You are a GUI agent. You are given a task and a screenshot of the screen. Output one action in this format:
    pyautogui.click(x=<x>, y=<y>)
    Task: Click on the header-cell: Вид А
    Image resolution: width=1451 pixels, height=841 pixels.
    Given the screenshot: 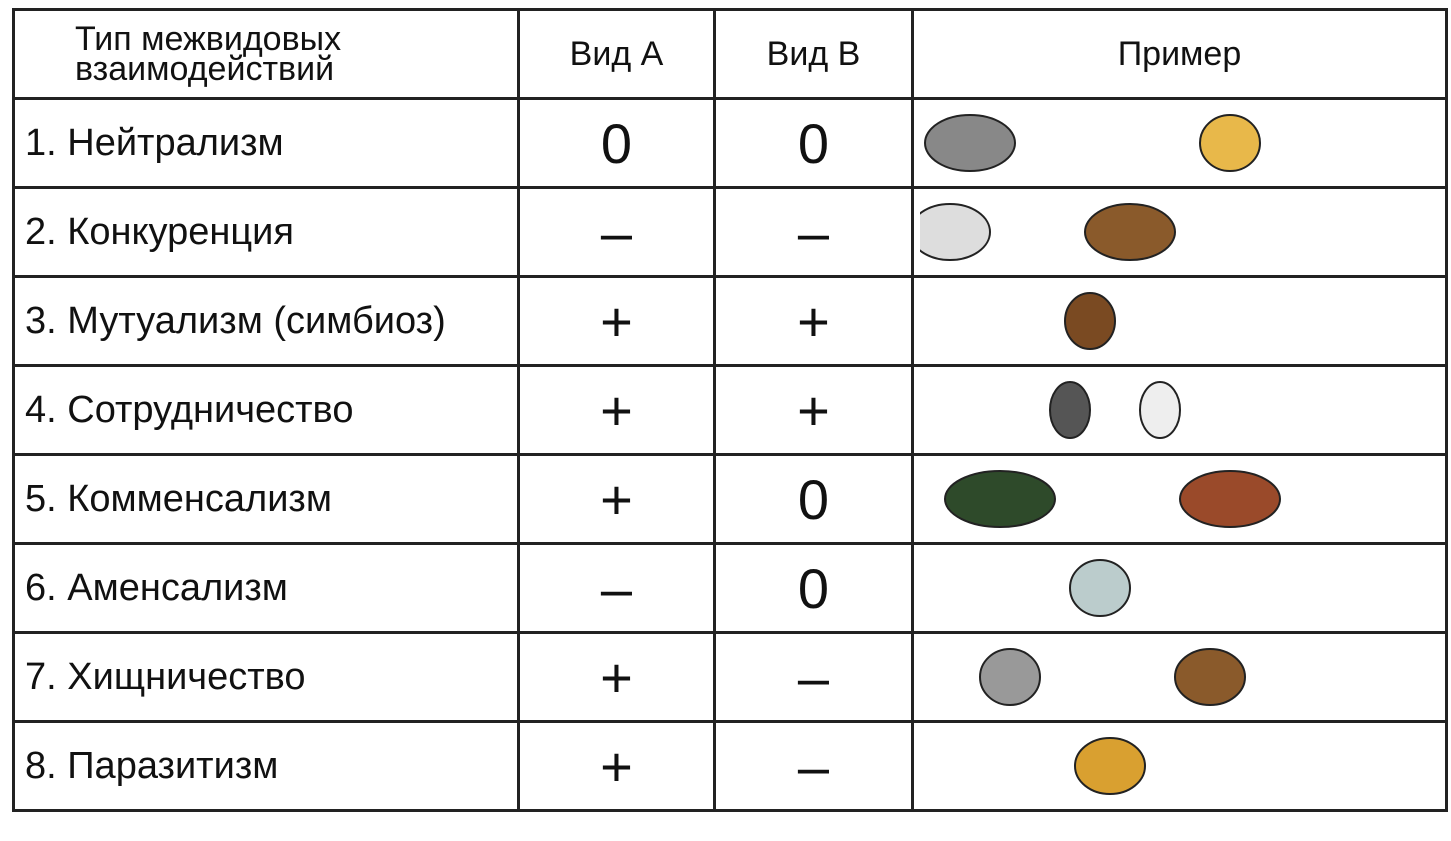 What is the action you would take?
    pyautogui.click(x=616, y=54)
    